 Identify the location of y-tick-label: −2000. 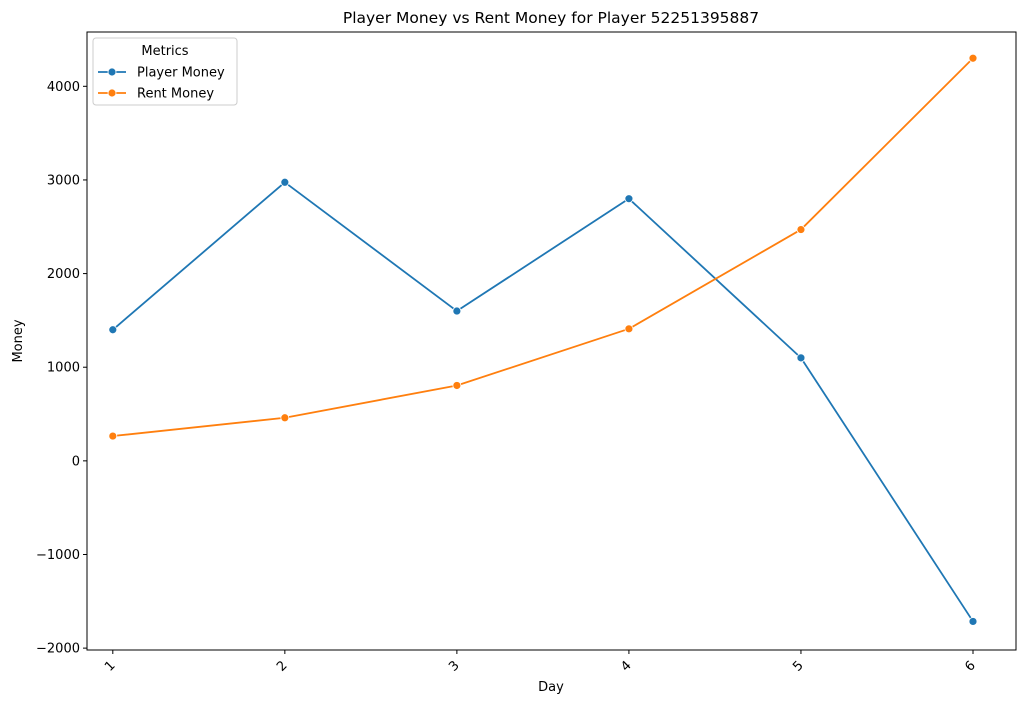
(58, 649).